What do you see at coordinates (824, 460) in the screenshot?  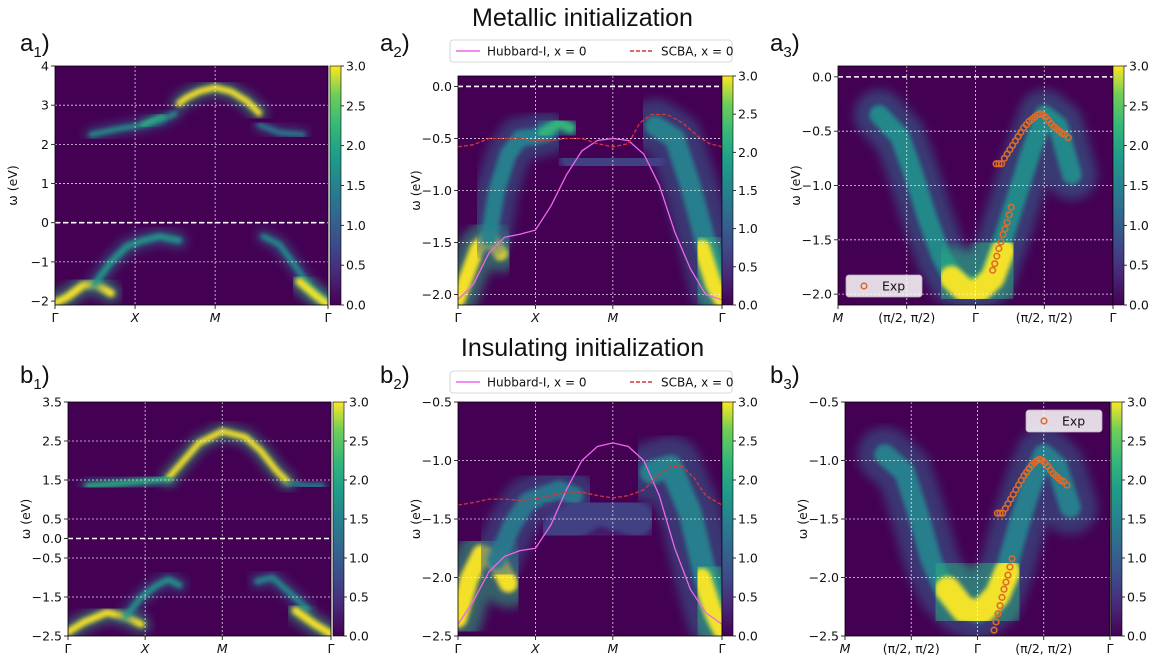 I see `ytick-label: −1.0` at bounding box center [824, 460].